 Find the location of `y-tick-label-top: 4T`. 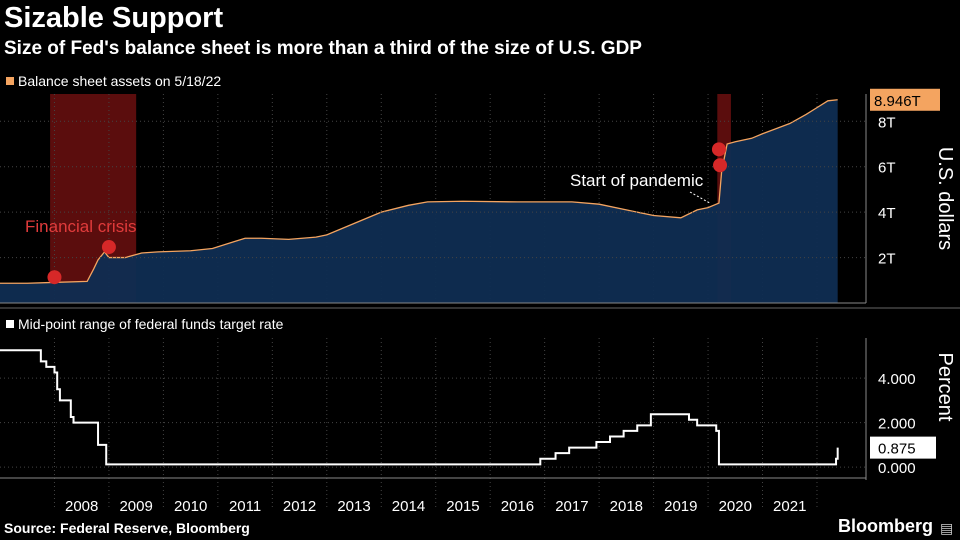

y-tick-label-top: 4T is located at coordinates (887, 213).